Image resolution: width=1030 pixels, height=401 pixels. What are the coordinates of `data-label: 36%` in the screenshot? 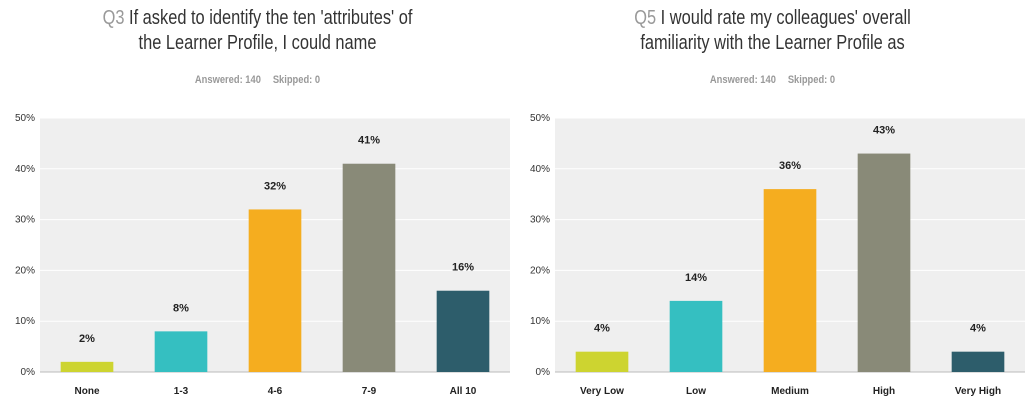 It's located at (790, 166).